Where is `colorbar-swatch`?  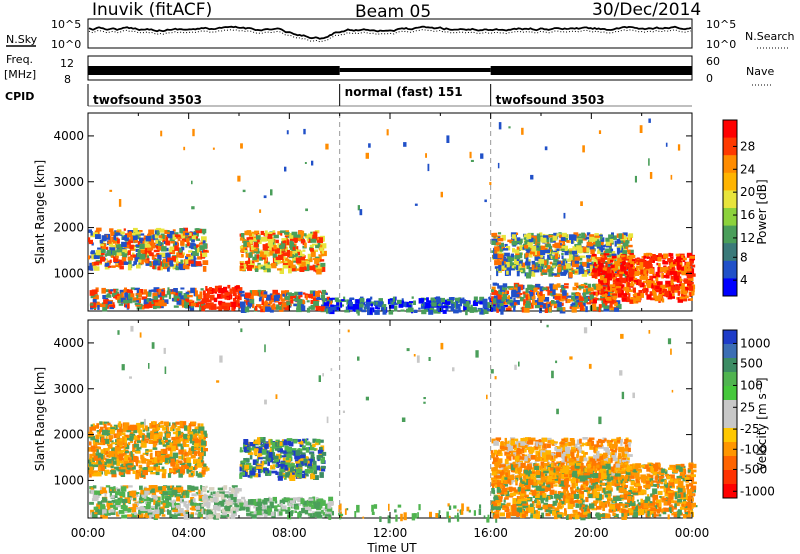 colorbar-swatch is located at coordinates (730, 269).